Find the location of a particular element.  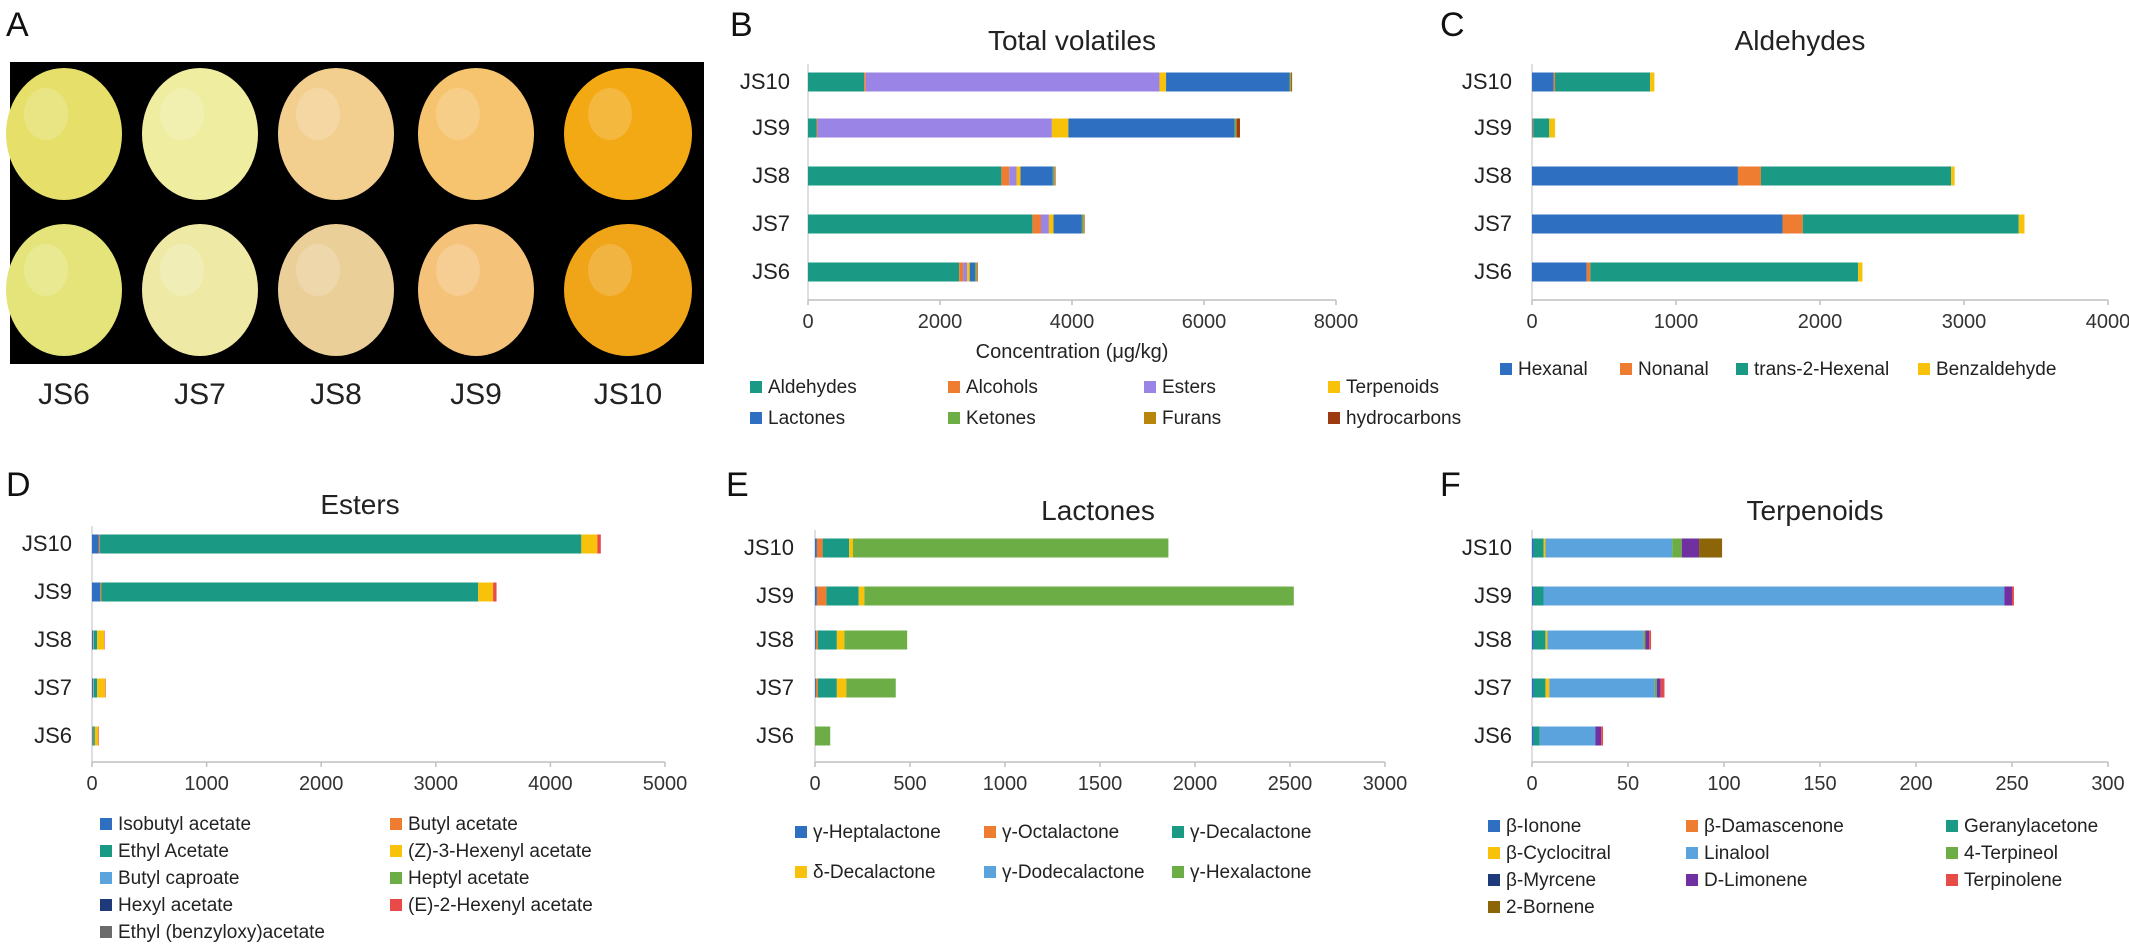

legend-label-lactones: Lactones is located at coordinates (806, 418).